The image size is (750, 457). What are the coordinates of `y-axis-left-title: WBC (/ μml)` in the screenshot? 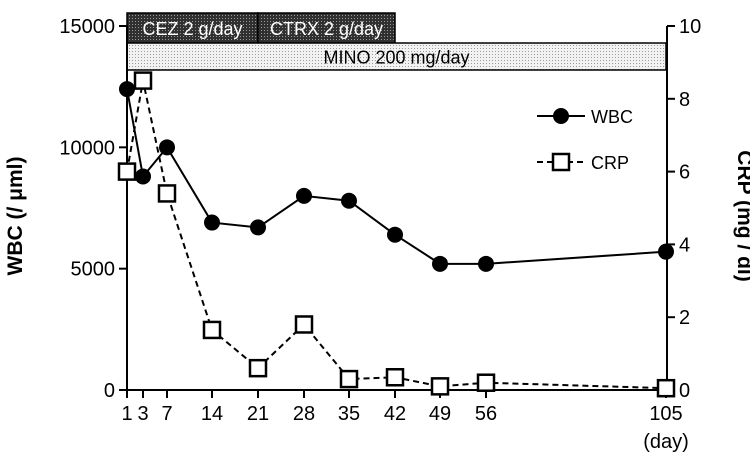 It's located at (15, 216).